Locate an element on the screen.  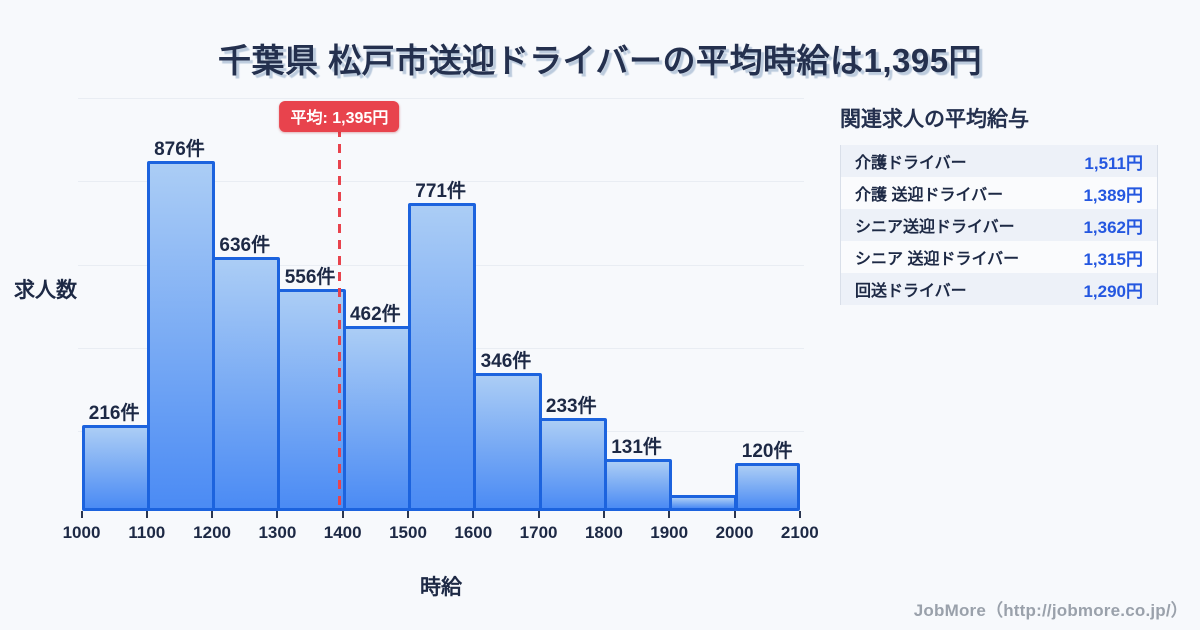
job-title-cell: シニア送迎ドライバー is located at coordinates (935, 227).